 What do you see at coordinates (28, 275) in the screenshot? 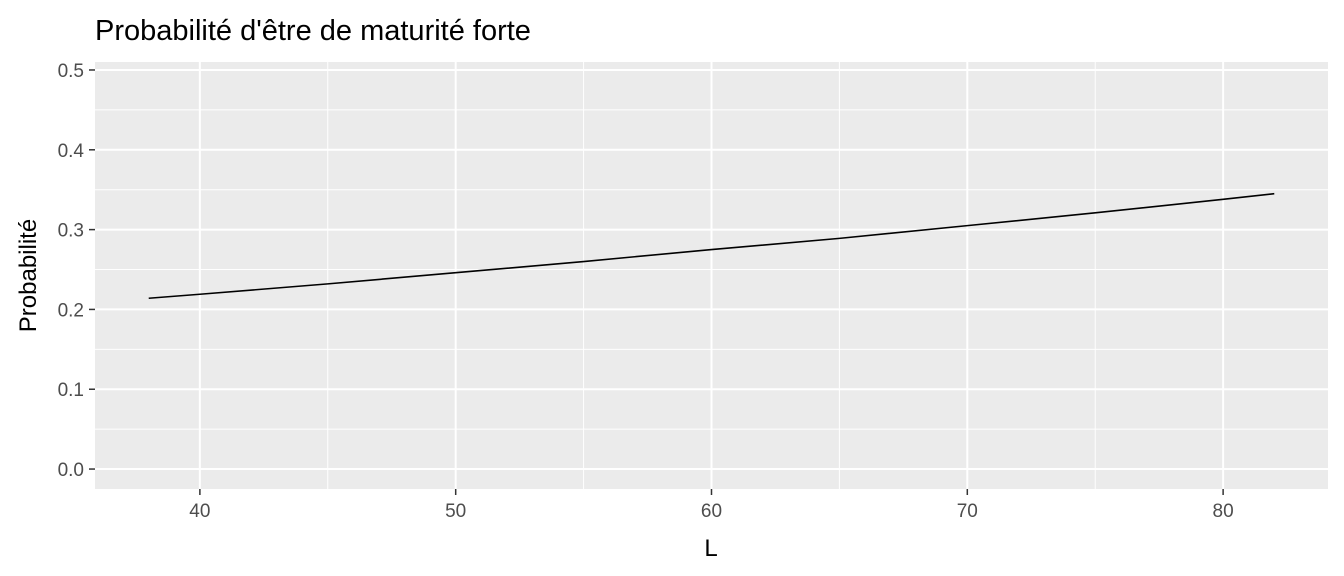
I see `y-axis-title: Probabilité` at bounding box center [28, 275].